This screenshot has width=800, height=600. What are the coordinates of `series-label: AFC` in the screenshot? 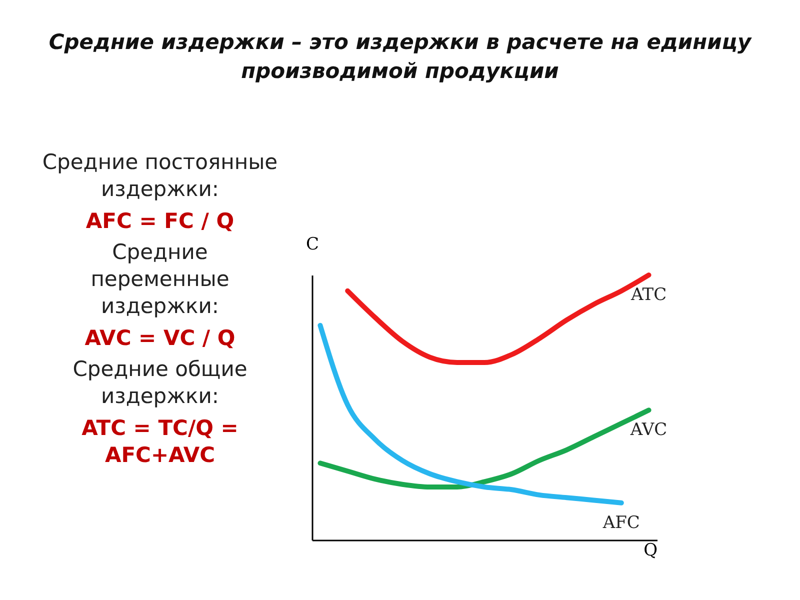 It's located at (621, 522).